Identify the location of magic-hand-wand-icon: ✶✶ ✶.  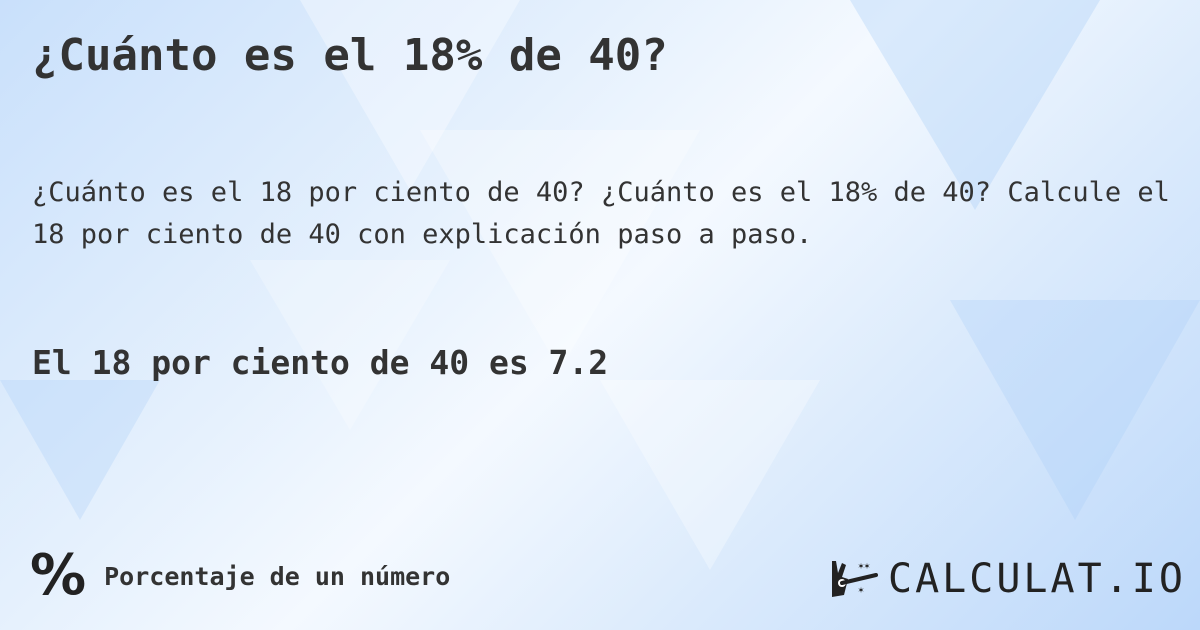
(855, 579).